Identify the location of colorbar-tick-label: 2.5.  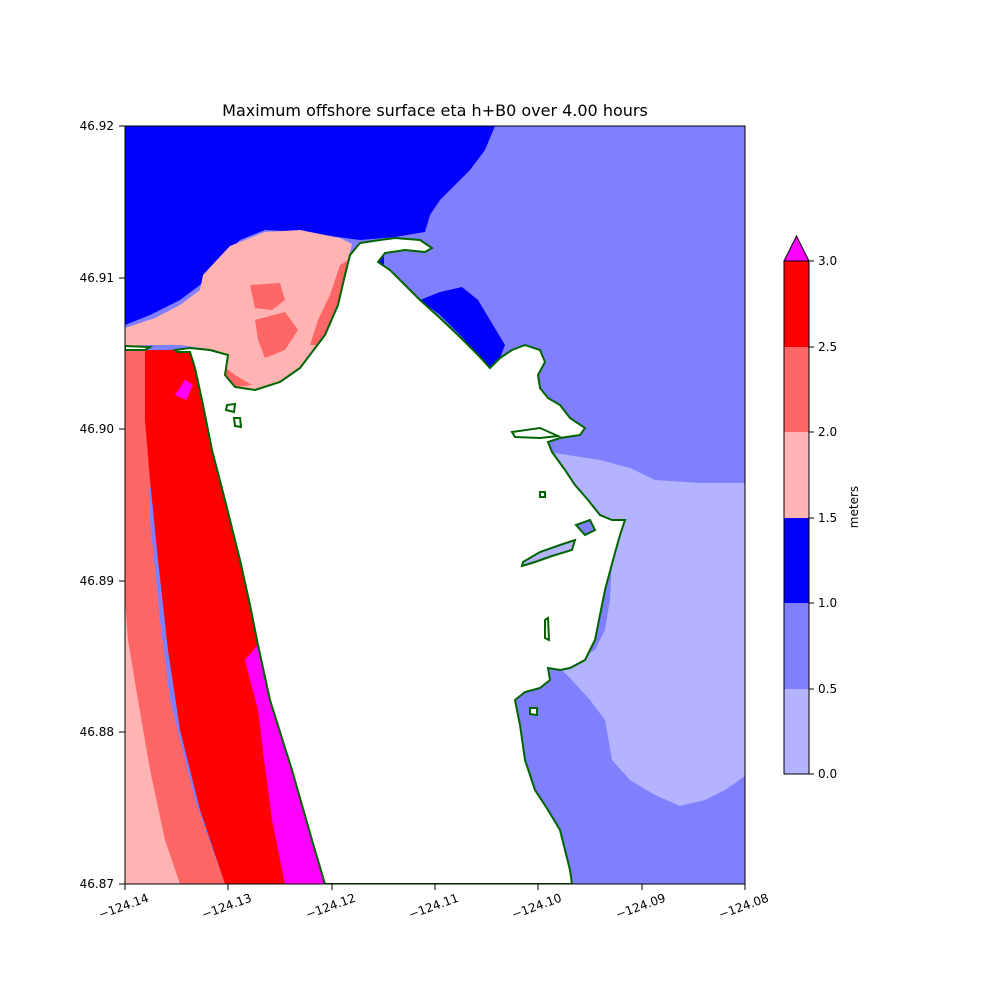
(827, 347).